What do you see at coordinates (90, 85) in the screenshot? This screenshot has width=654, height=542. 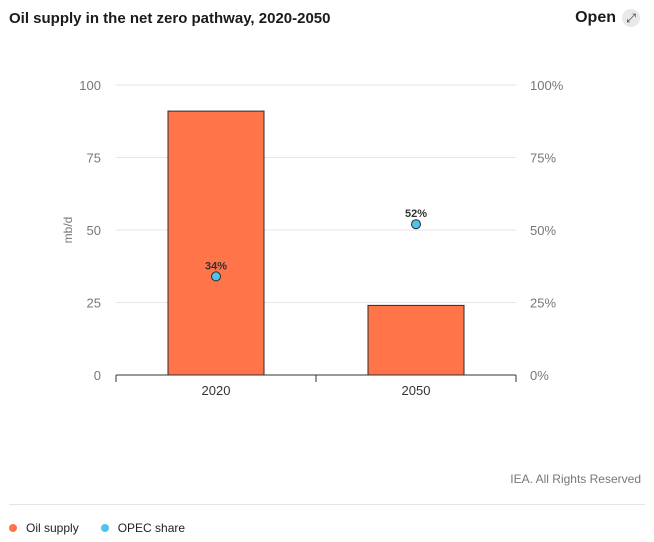 I see `y-tick-label: 100` at bounding box center [90, 85].